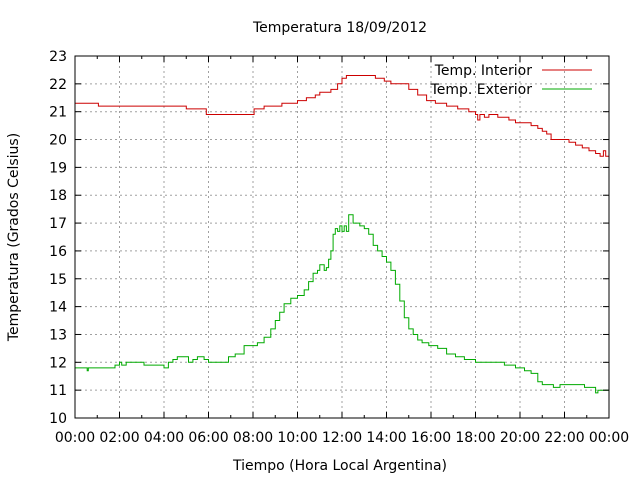 Image resolution: width=640 pixels, height=480 pixels. What do you see at coordinates (58, 168) in the screenshot?
I see `y-tick-label: 19` at bounding box center [58, 168].